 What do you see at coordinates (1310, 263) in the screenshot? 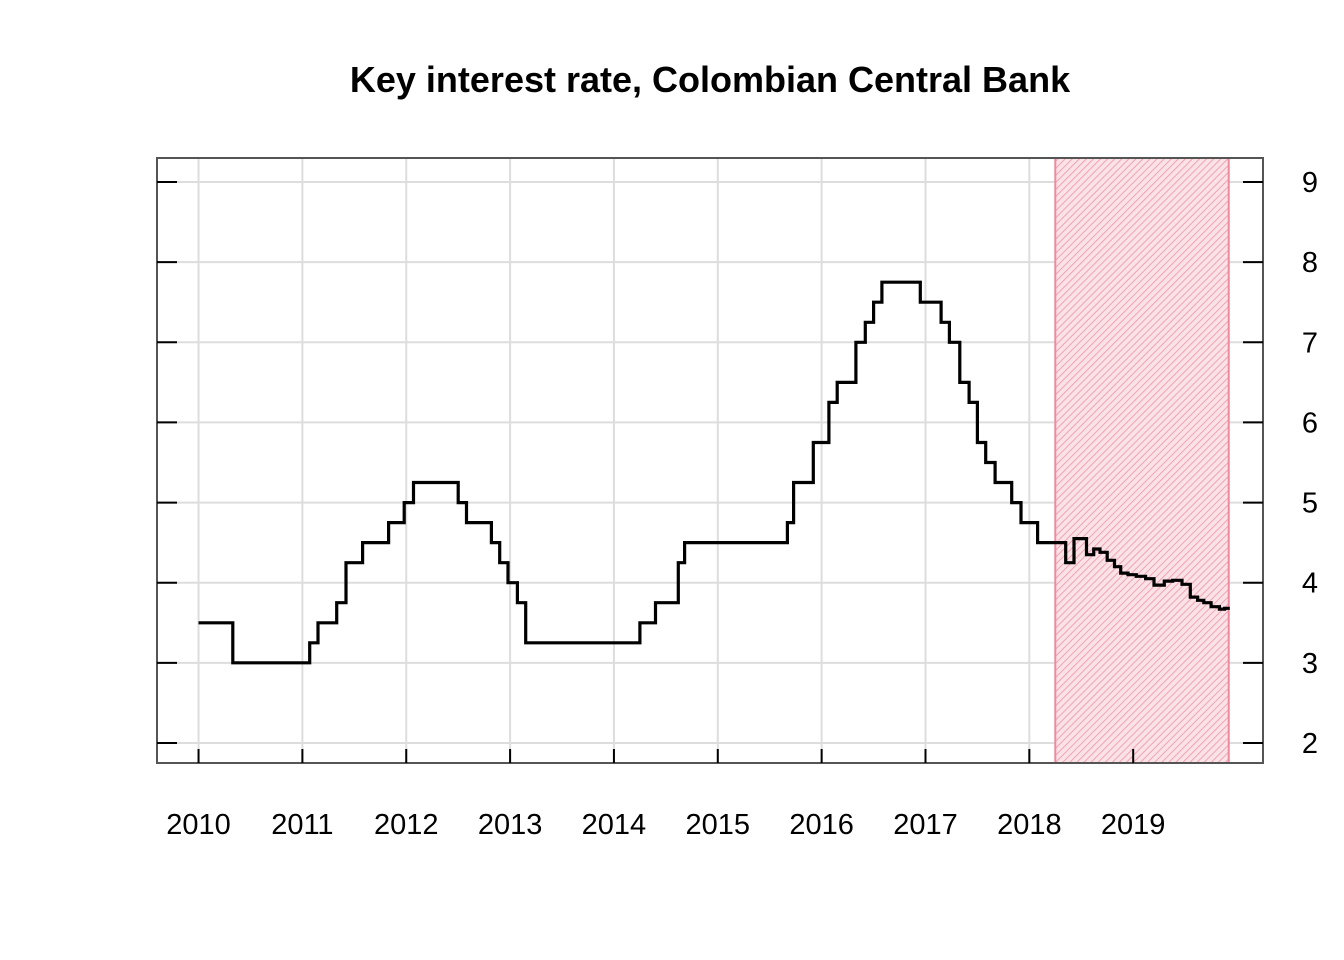
I see `y-tick-label: 8` at bounding box center [1310, 263].